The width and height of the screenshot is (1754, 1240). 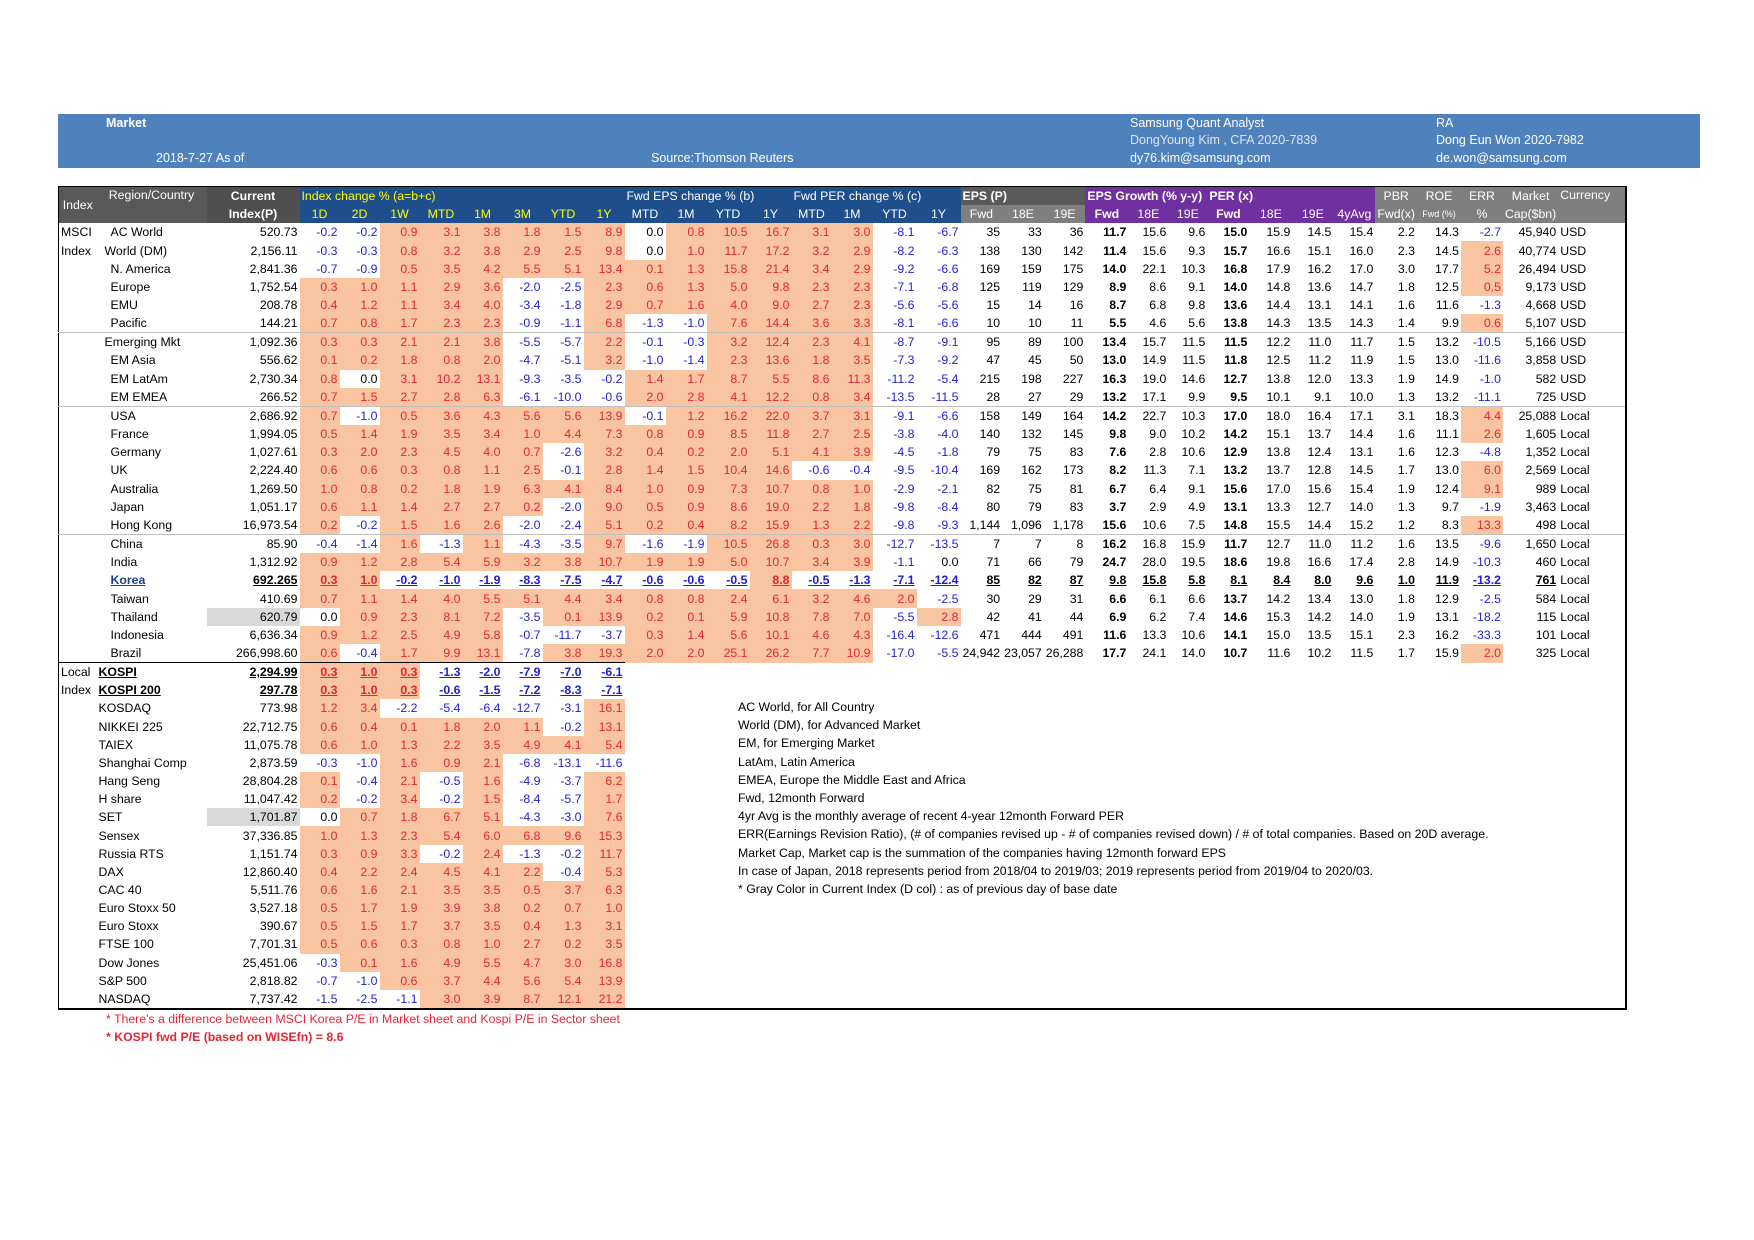 What do you see at coordinates (904, 360) in the screenshot?
I see `per-change-cell: -7.3` at bounding box center [904, 360].